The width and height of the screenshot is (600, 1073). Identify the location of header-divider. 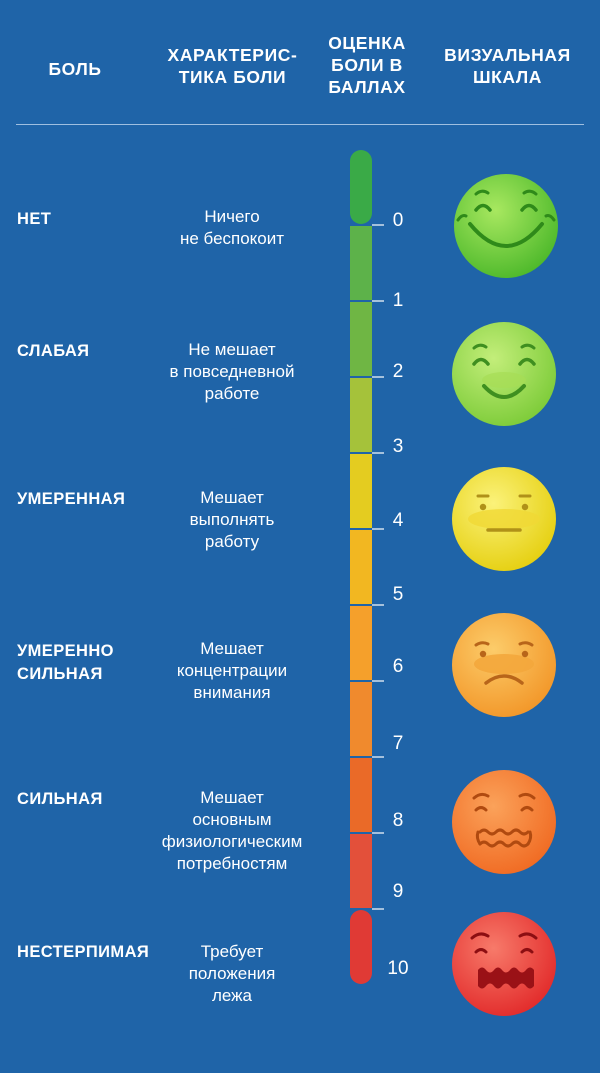
(300, 124).